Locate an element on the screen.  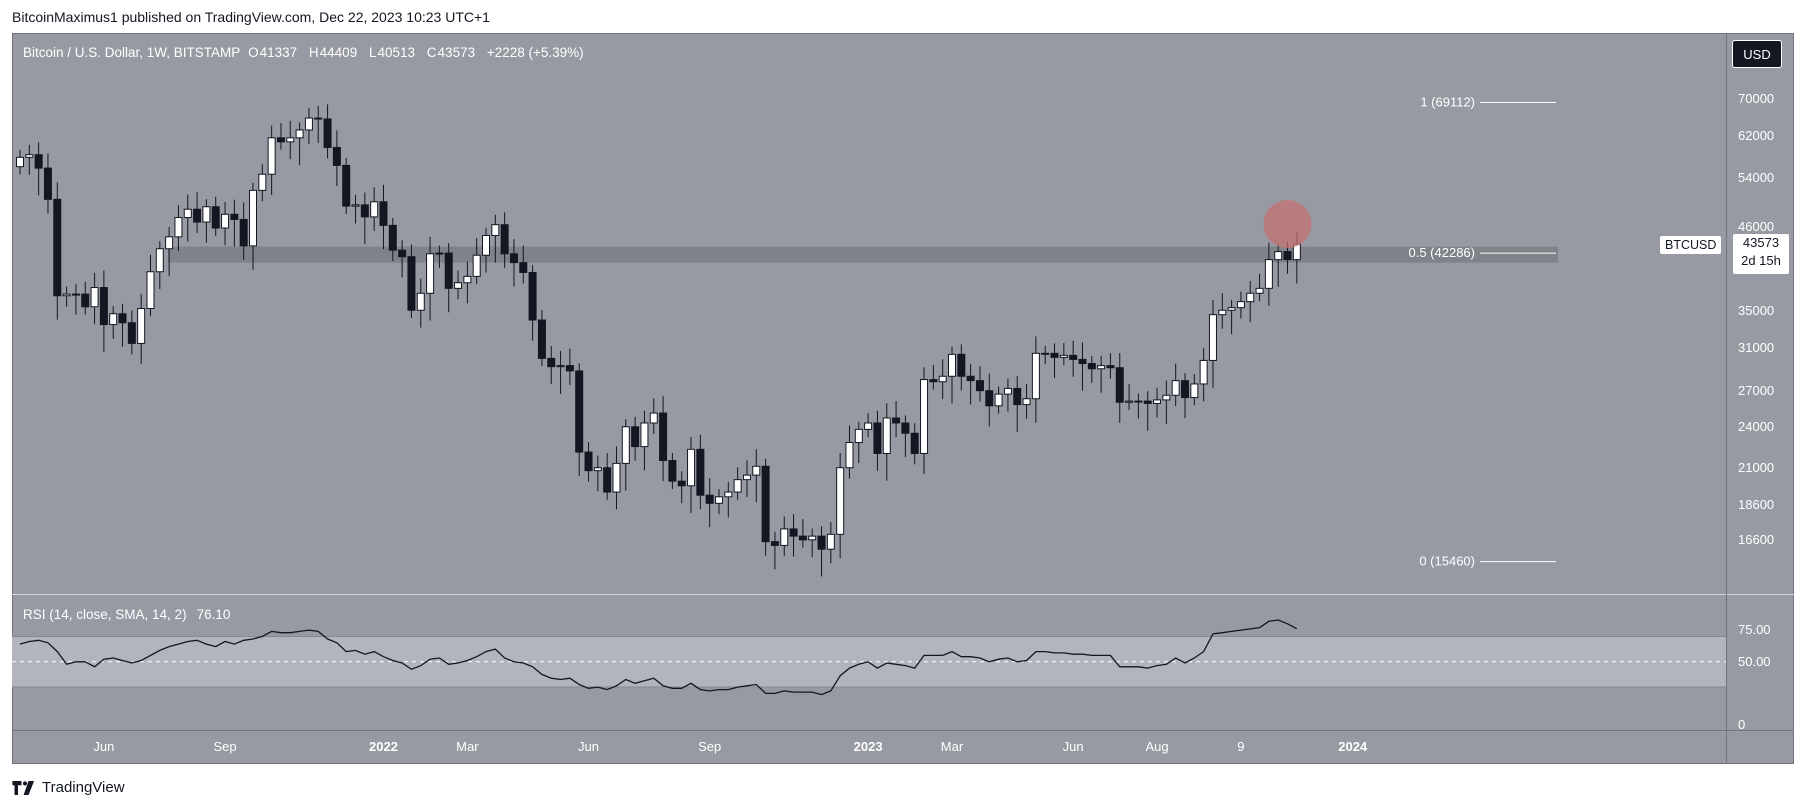
currency-button: USD is located at coordinates (1757, 54).